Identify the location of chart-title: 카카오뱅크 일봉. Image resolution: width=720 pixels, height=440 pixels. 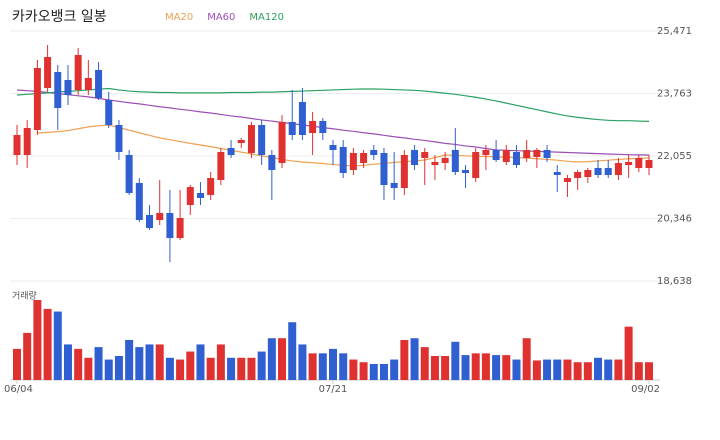
(59, 17).